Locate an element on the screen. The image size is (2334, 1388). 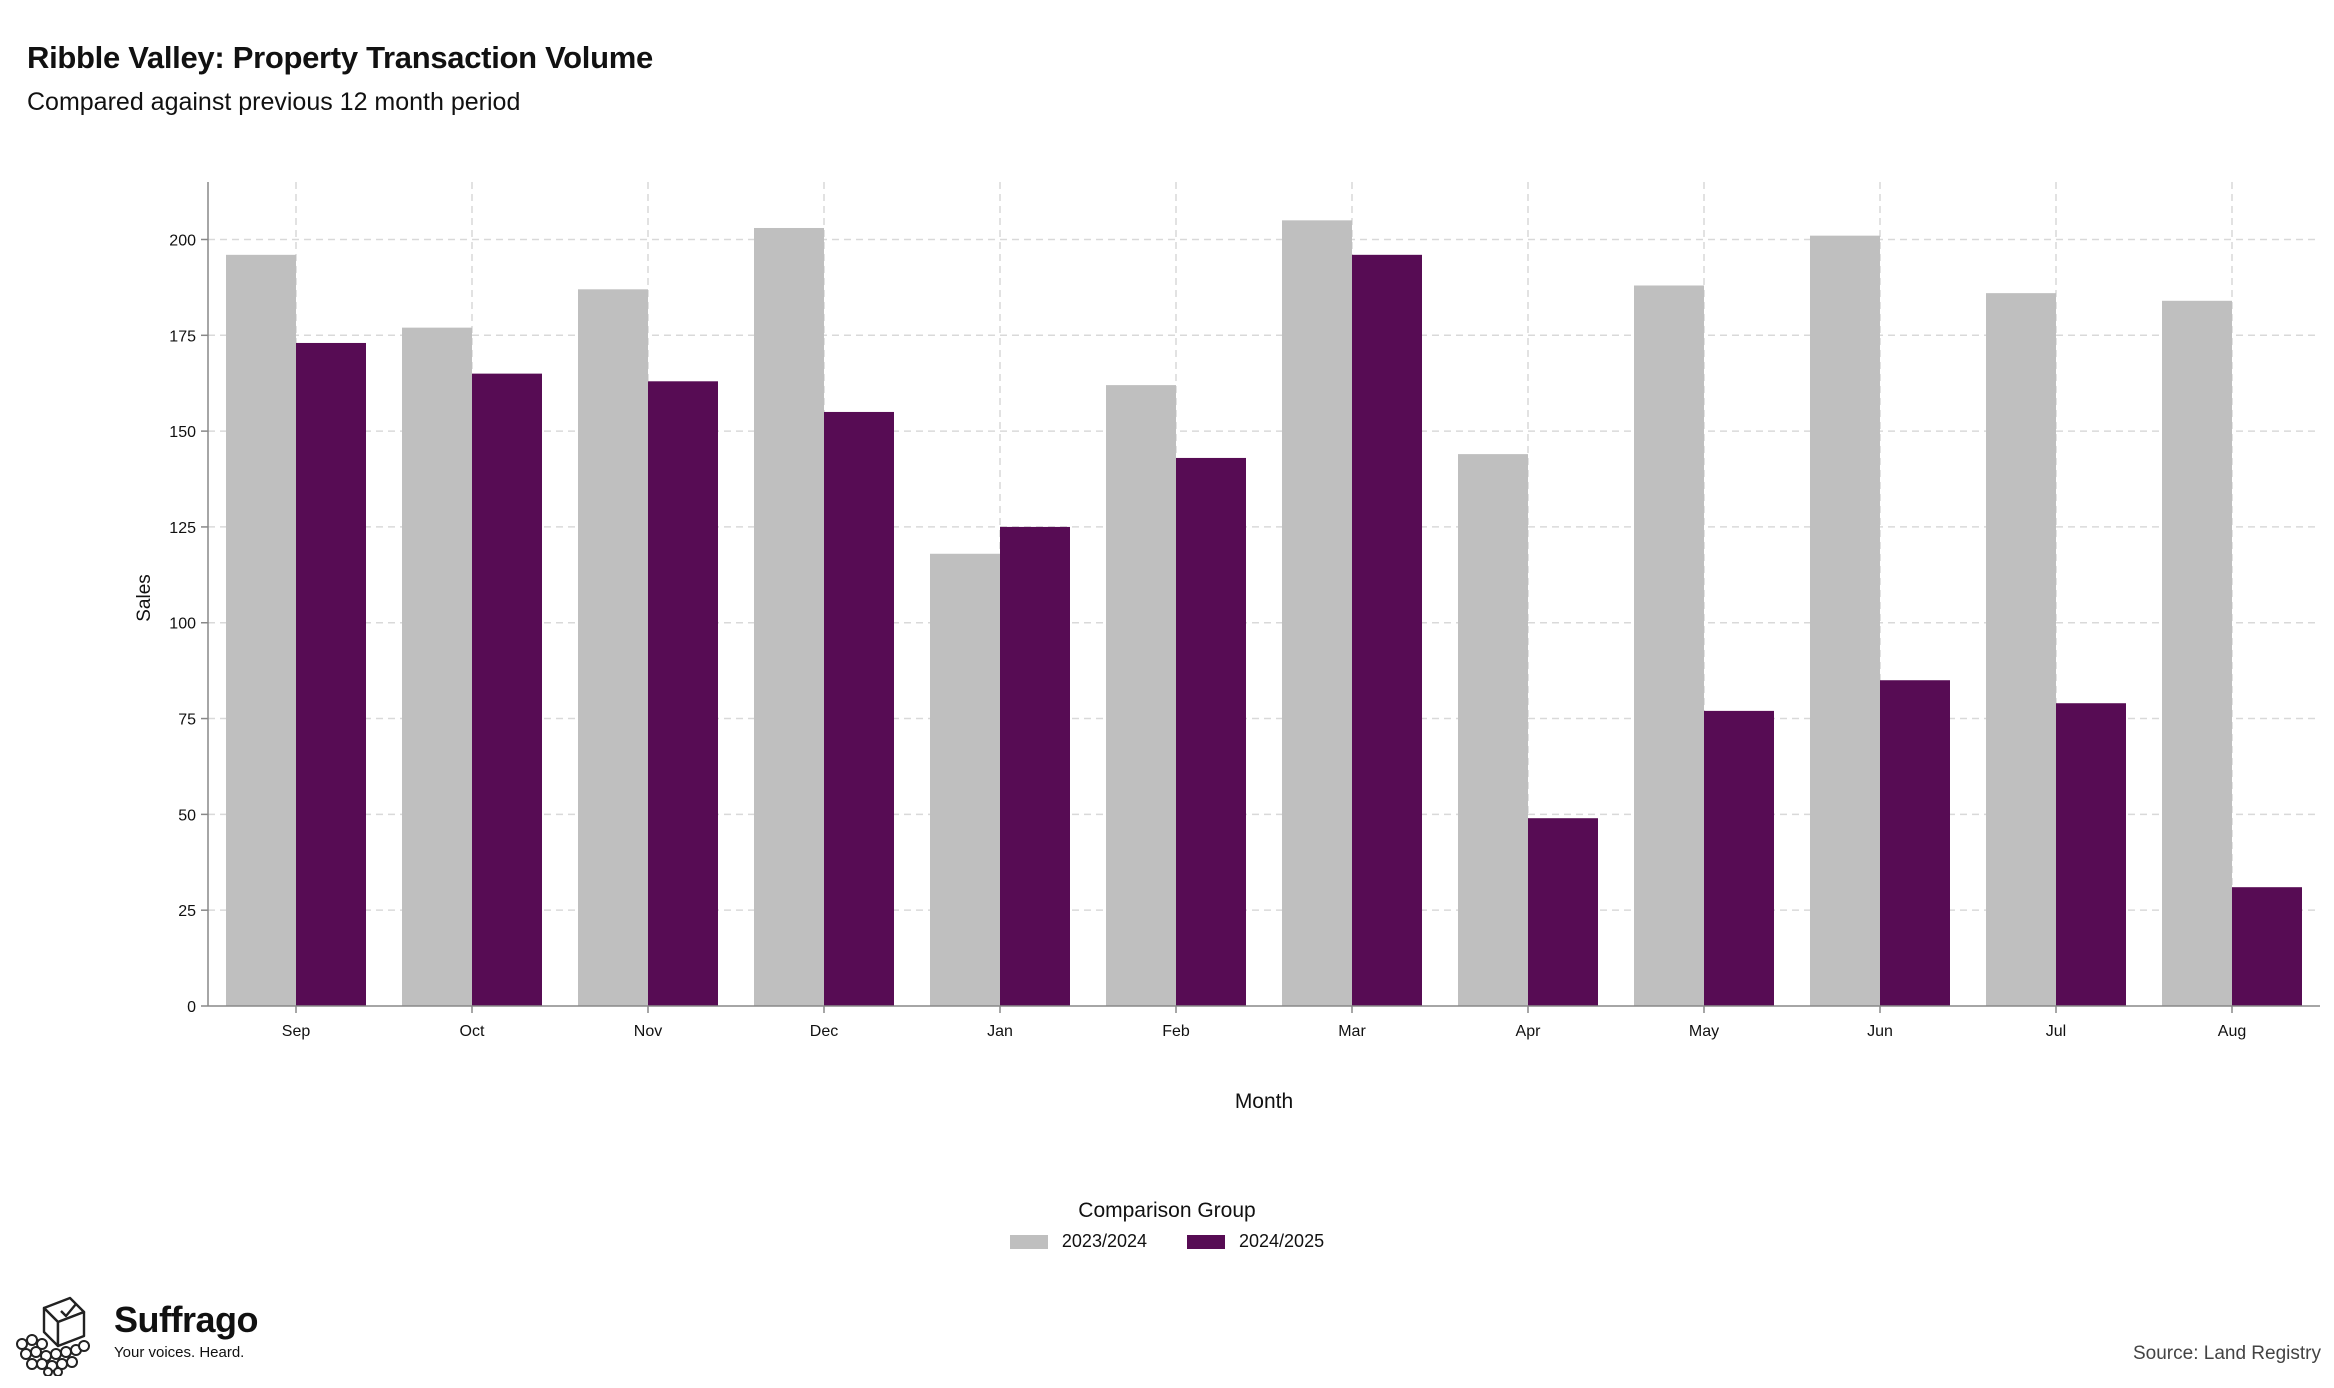
legend-item-2023-2024: 2023/2024 is located at coordinates (1078, 1241).